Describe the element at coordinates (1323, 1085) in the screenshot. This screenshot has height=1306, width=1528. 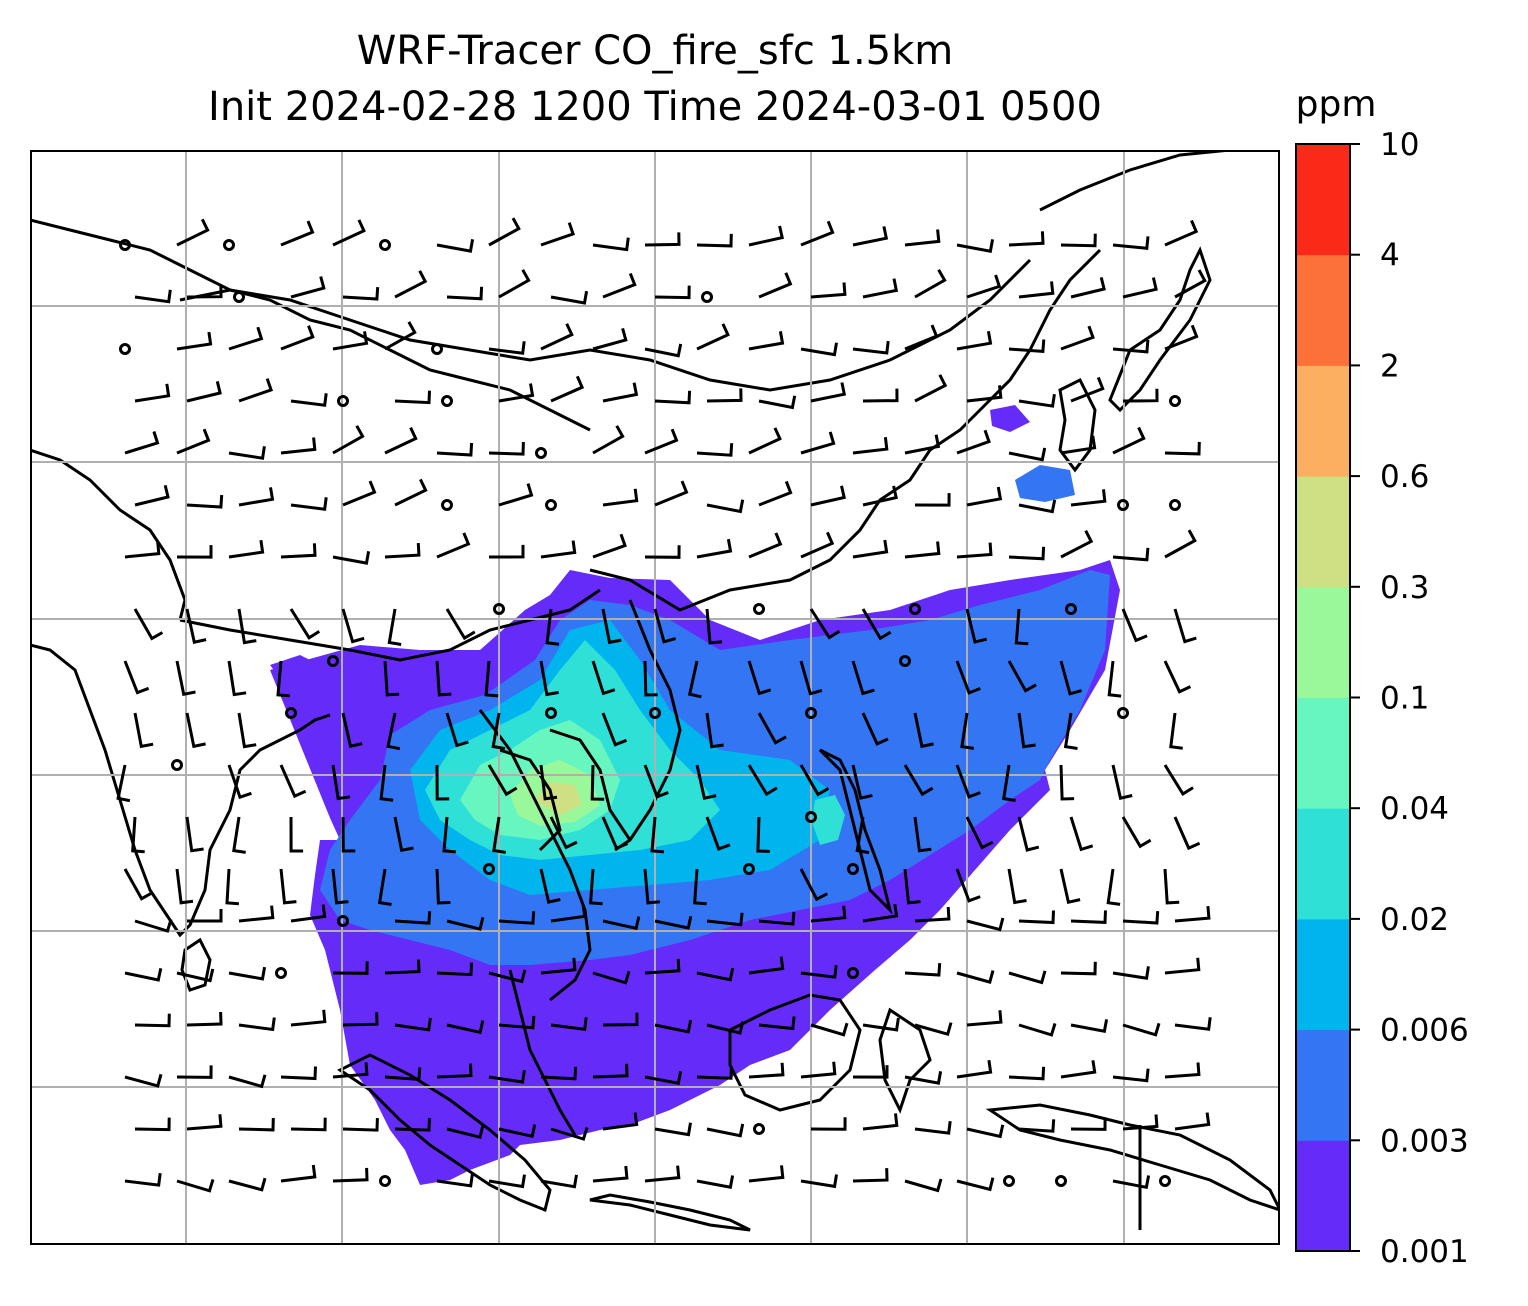
I see `colorbar-band` at that location.